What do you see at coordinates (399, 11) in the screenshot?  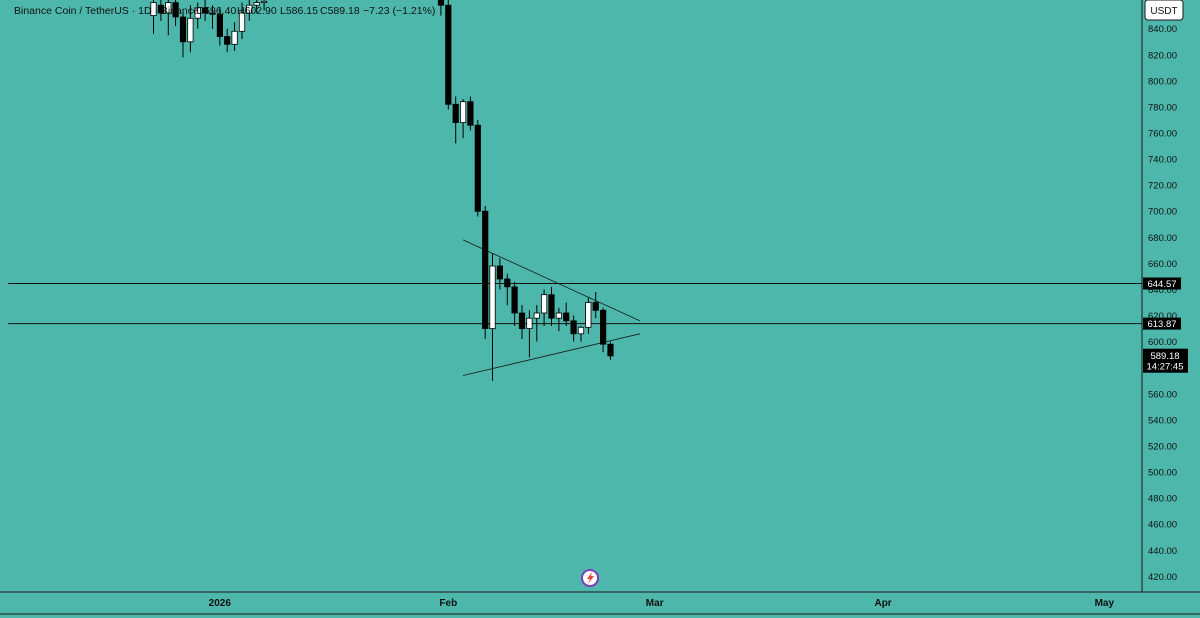 I see `legend-change: −7.23 (−1.21%)` at bounding box center [399, 11].